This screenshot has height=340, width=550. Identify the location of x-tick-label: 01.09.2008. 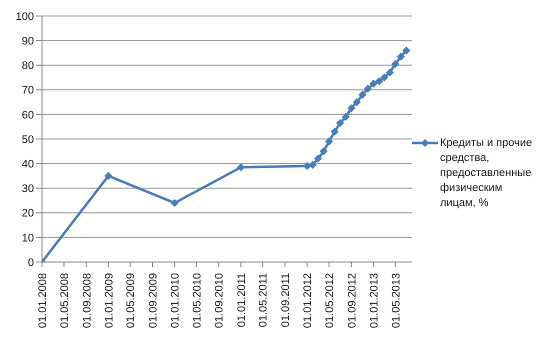
(87, 300).